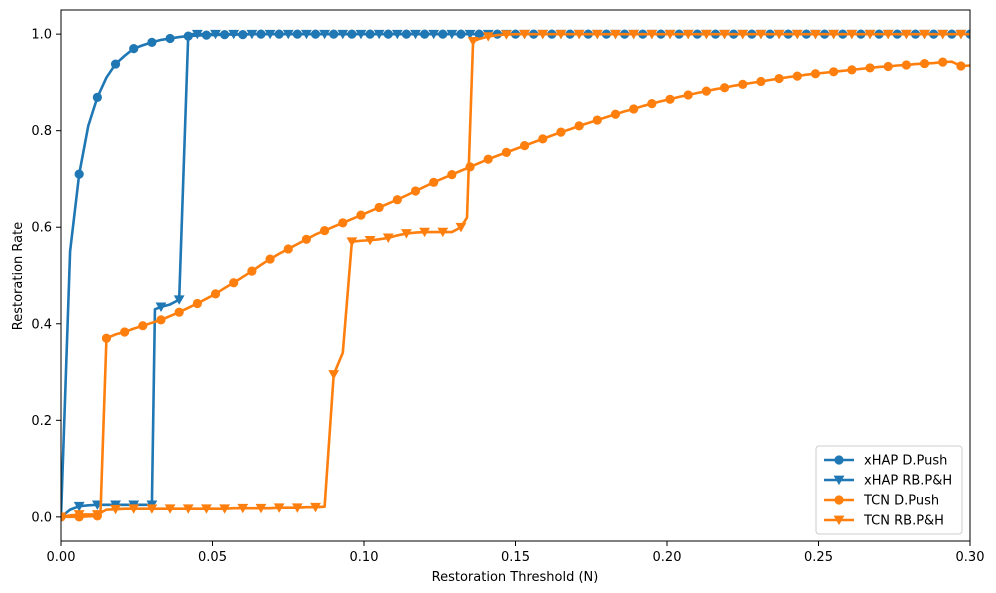 The width and height of the screenshot is (996, 593). What do you see at coordinates (61, 557) in the screenshot?
I see `x-tick-label: 0.00` at bounding box center [61, 557].